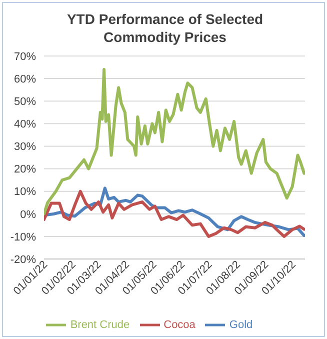 This screenshot has width=327, height=339. Describe the element at coordinates (28, 214) in the screenshot. I see `y-tick-label: 0%` at that location.